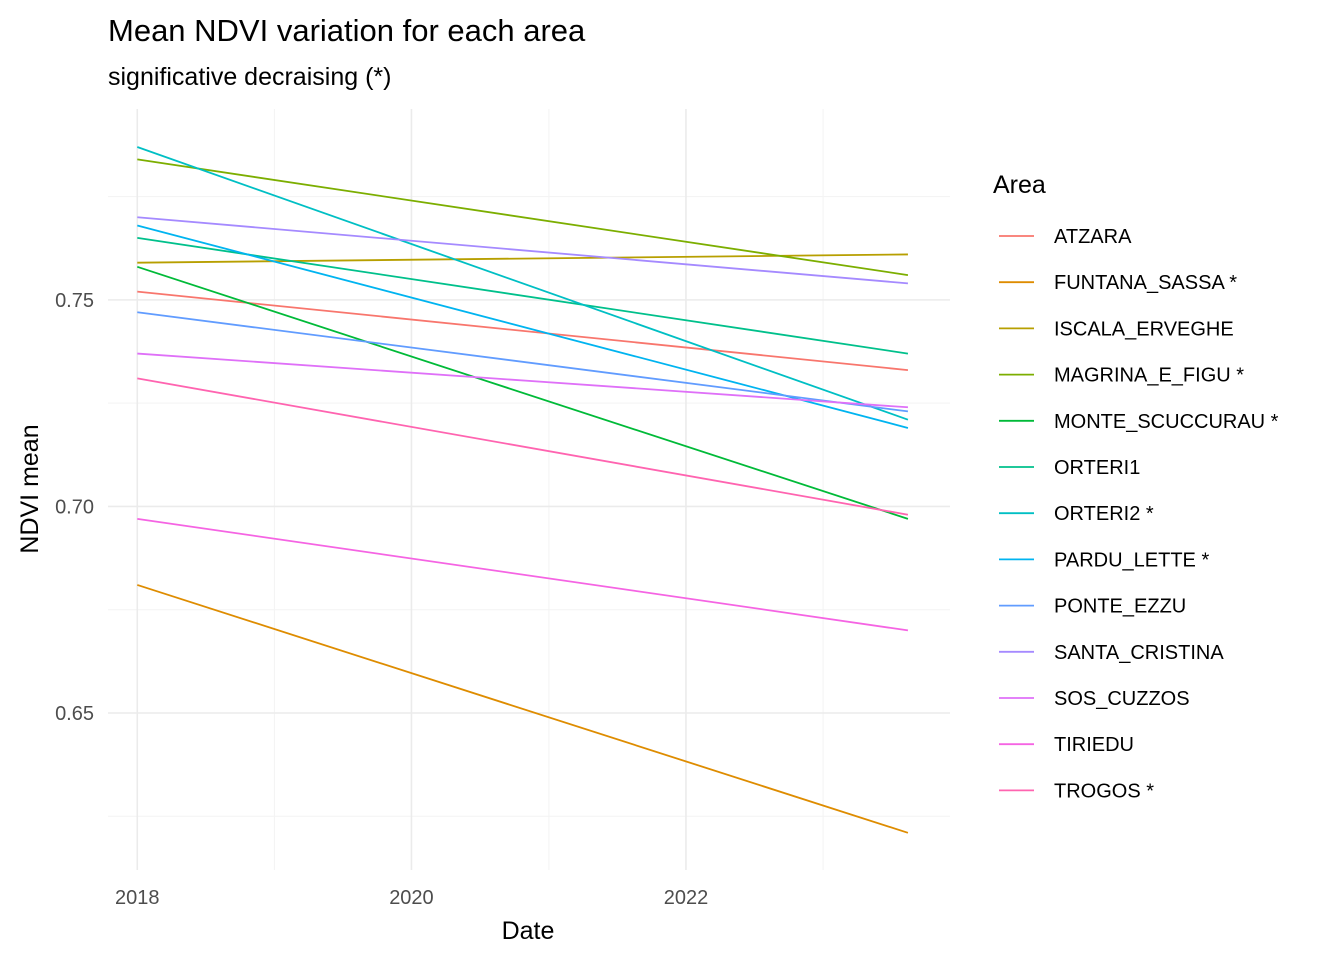 This screenshot has width=1344, height=960. I want to click on y-tick-label: 0.70, so click(74, 507).